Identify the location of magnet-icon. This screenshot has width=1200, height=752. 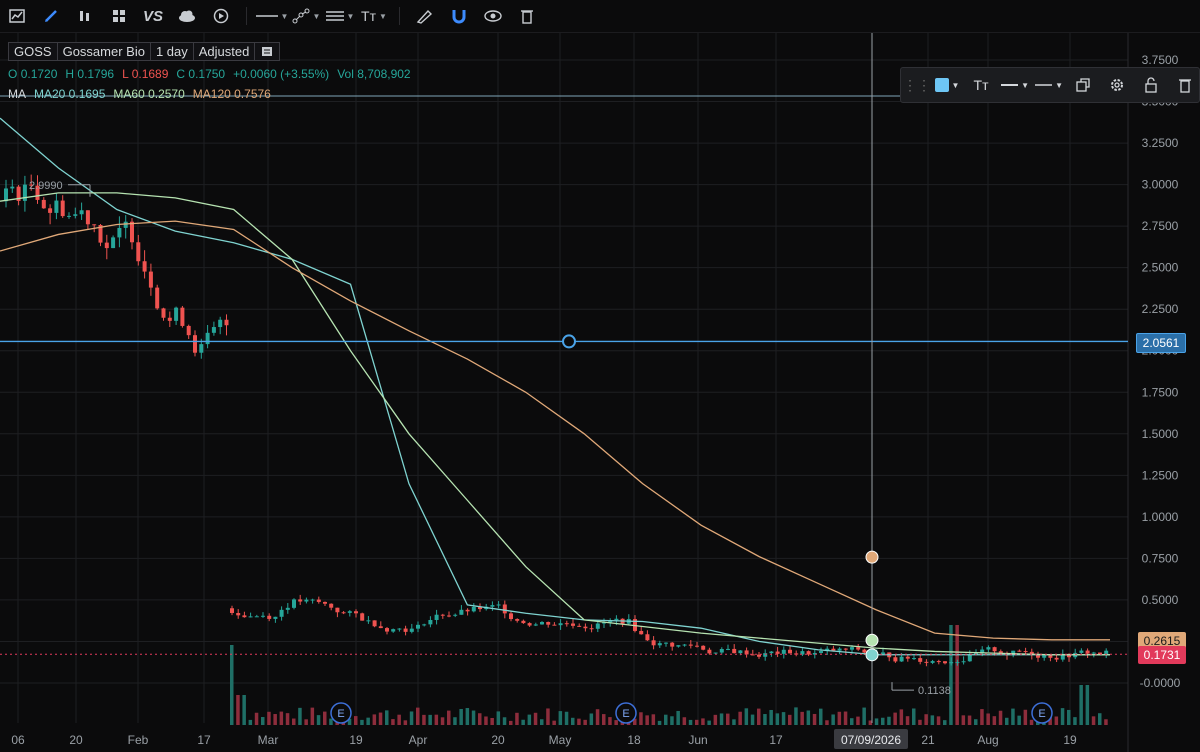
(459, 16).